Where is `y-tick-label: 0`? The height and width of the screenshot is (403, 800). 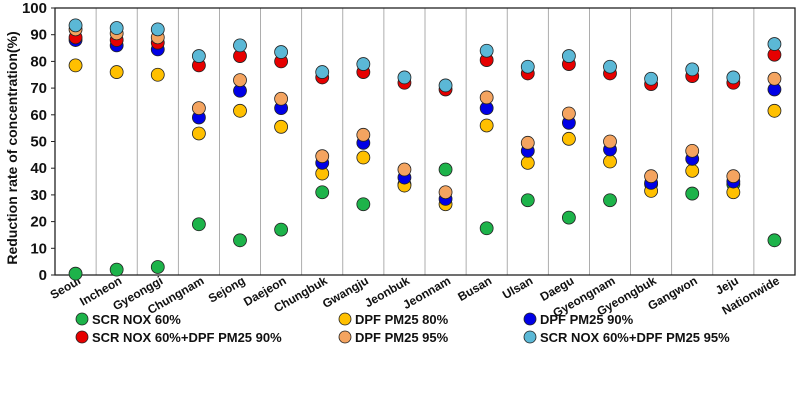
y-tick-label: 0 is located at coordinates (43, 275).